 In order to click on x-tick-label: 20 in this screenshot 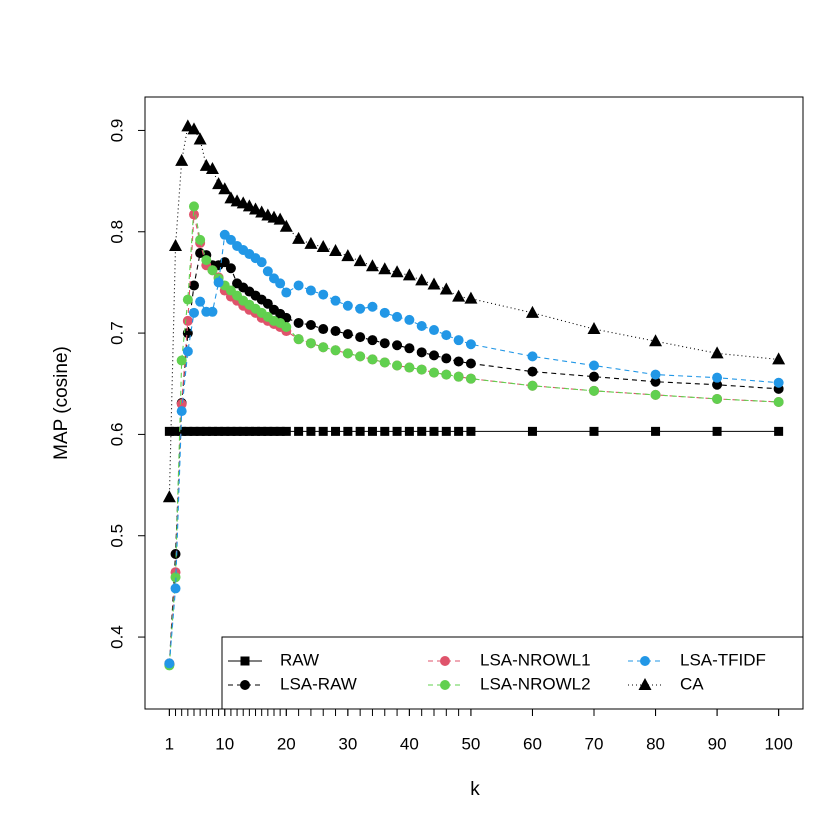, I will do `click(286, 743)`.